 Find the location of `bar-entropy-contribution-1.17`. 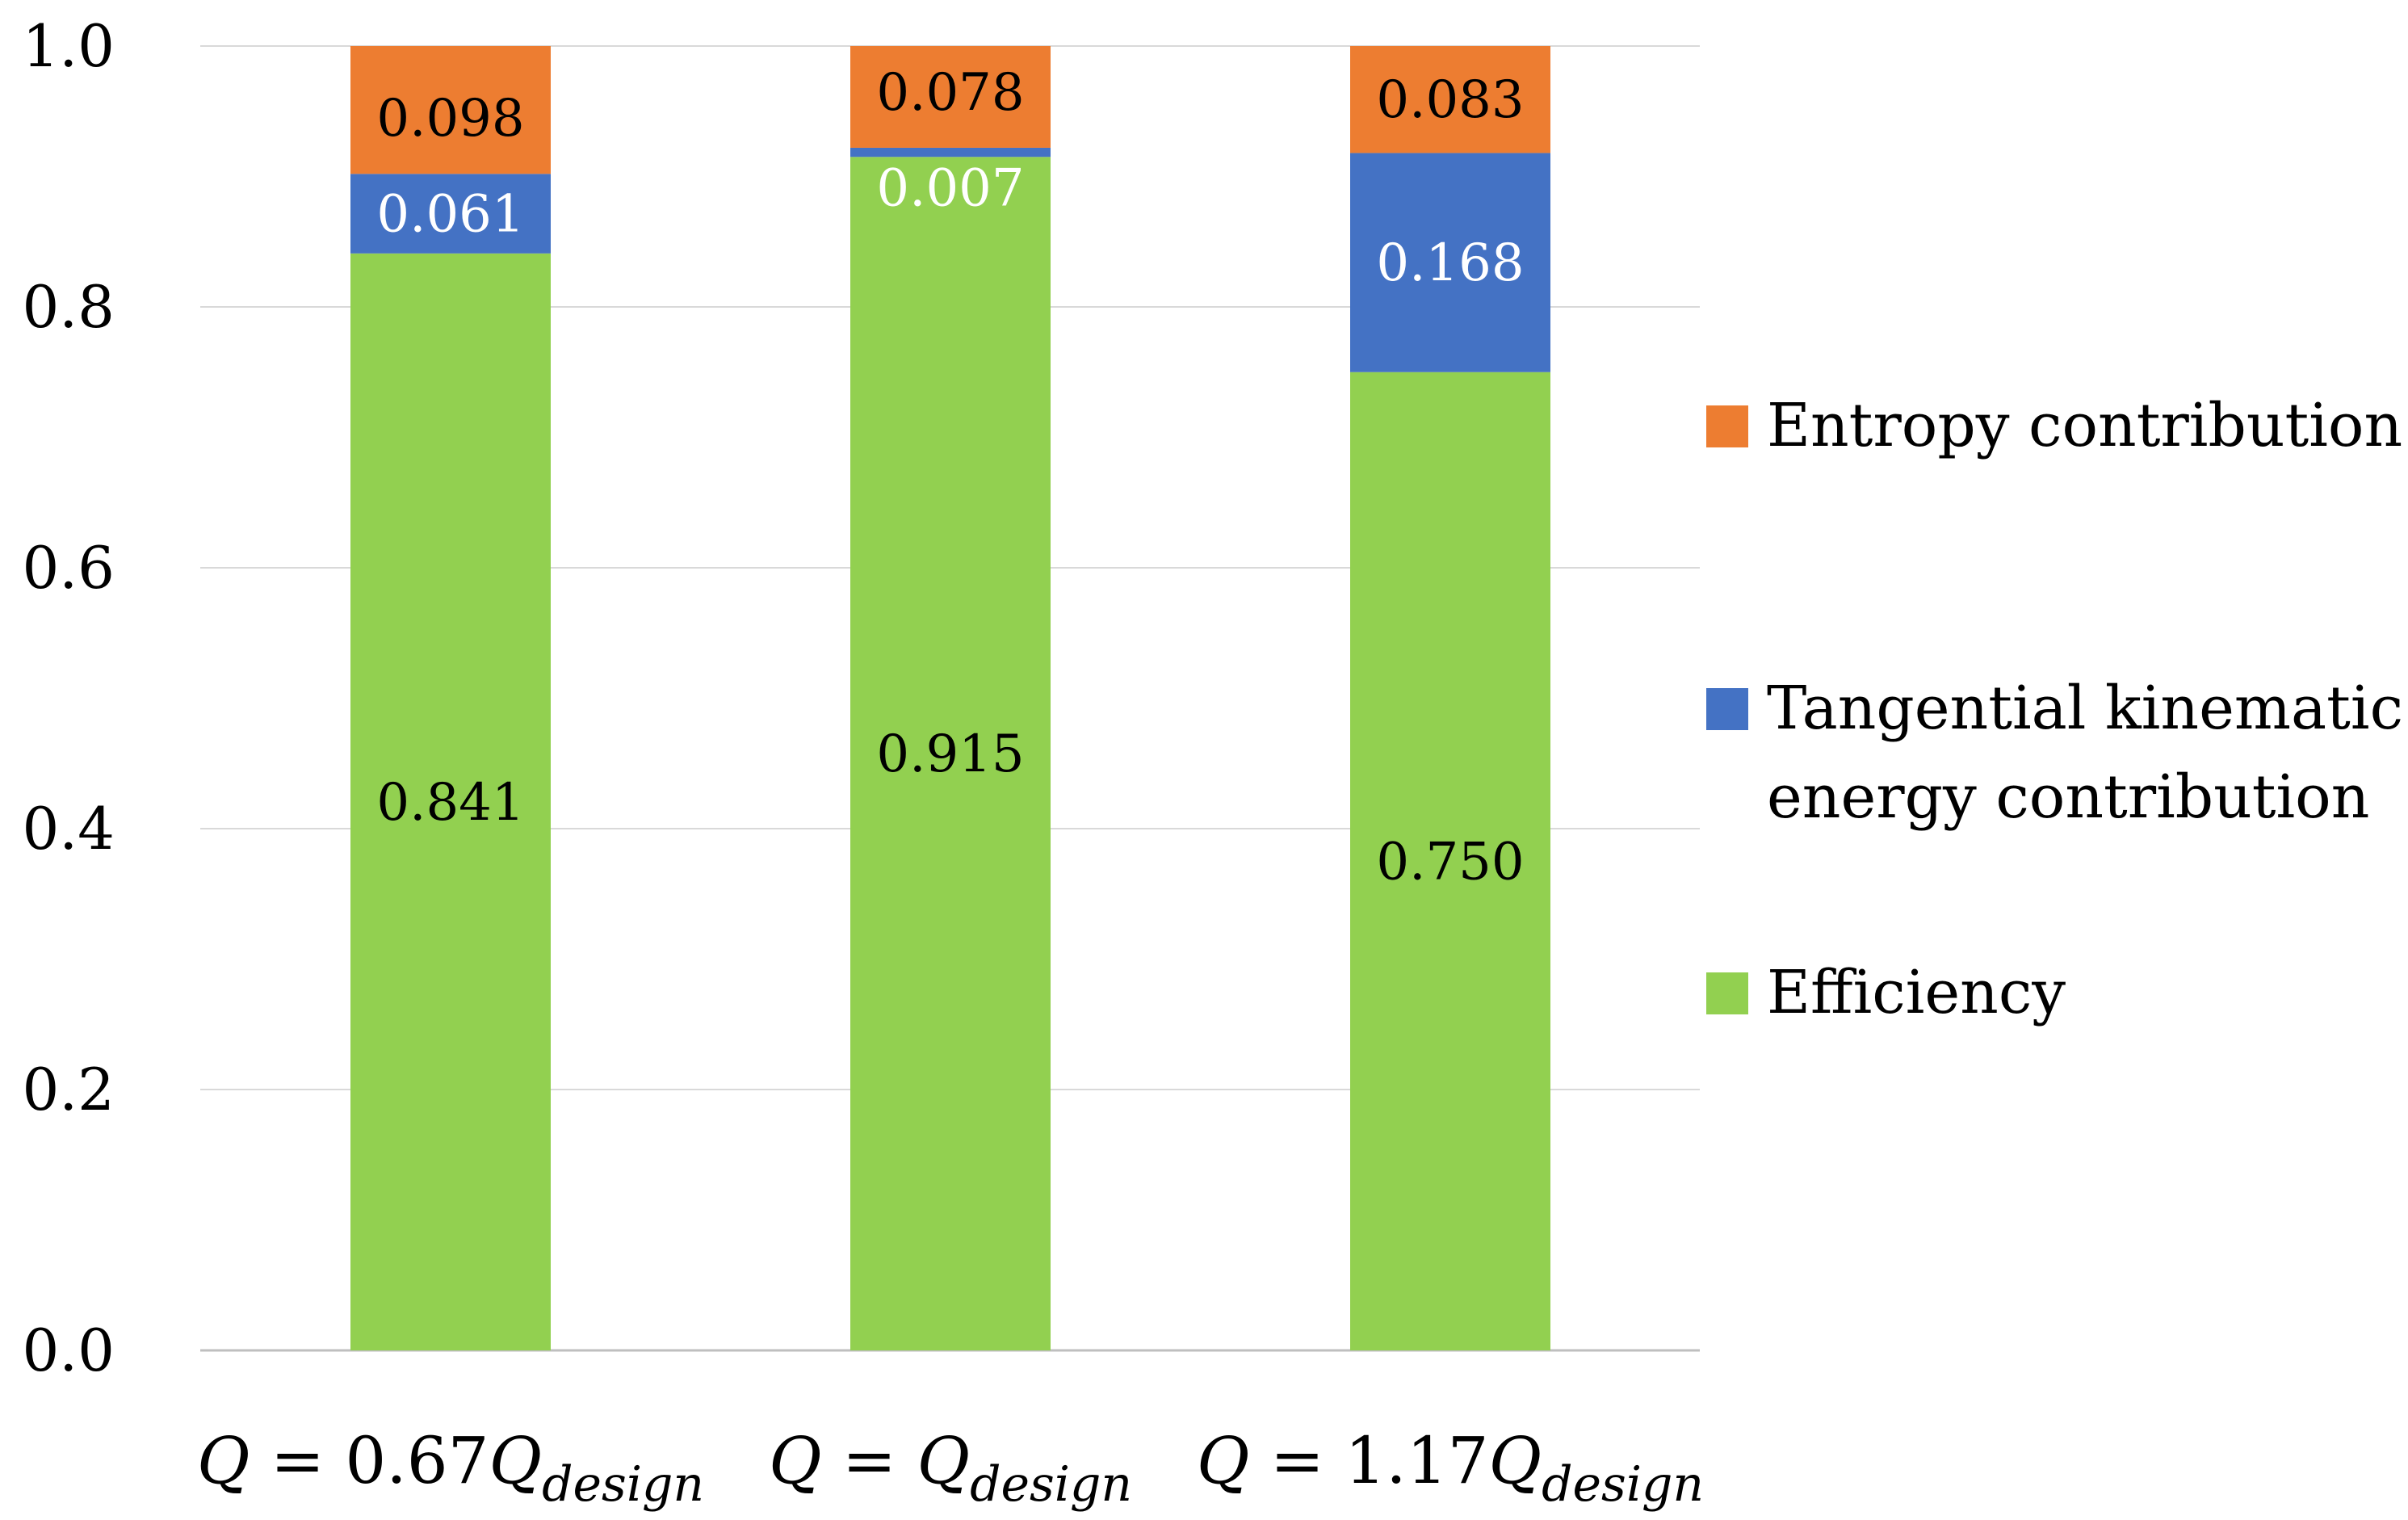

bar-entropy-contribution-1.17 is located at coordinates (1450, 100).